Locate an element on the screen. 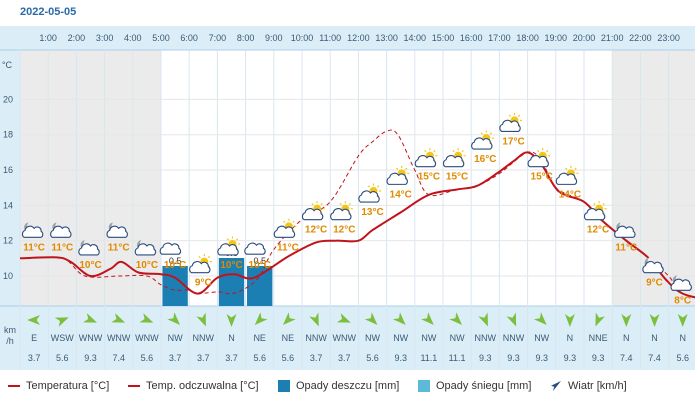 The image size is (695, 408). snow-swatch is located at coordinates (424, 386).